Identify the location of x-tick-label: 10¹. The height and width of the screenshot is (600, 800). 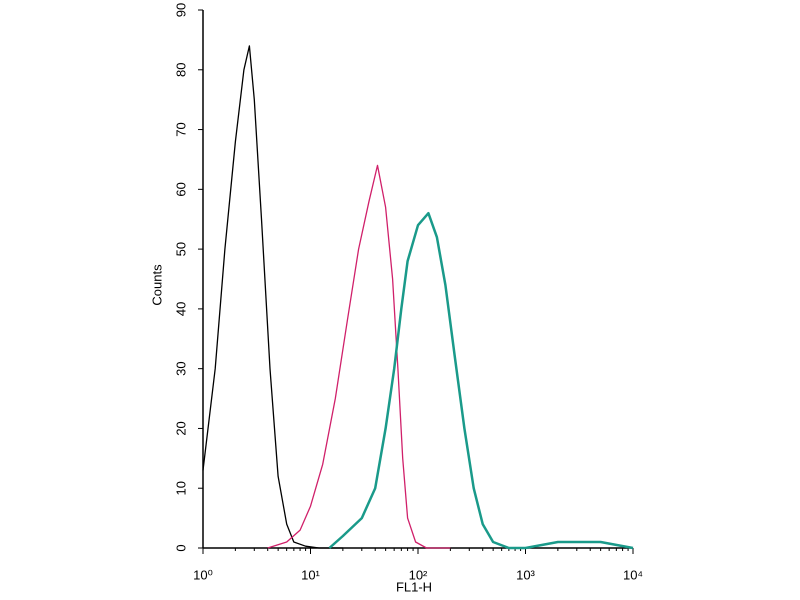
(310, 574).